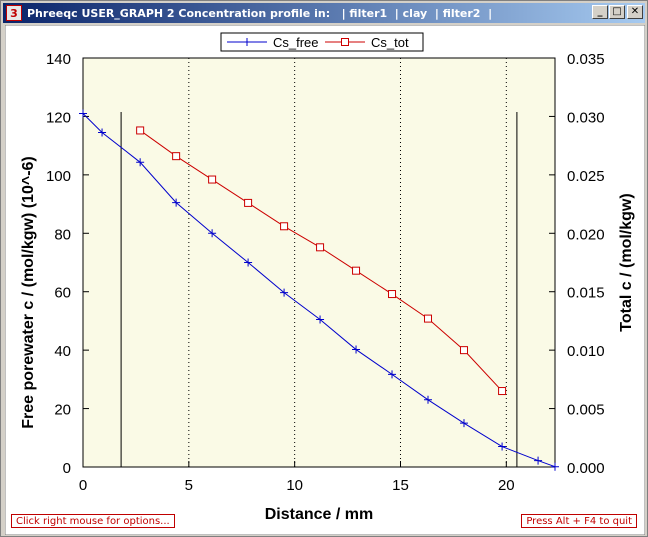  What do you see at coordinates (62, 351) in the screenshot?
I see `y-tick-label: 40` at bounding box center [62, 351].